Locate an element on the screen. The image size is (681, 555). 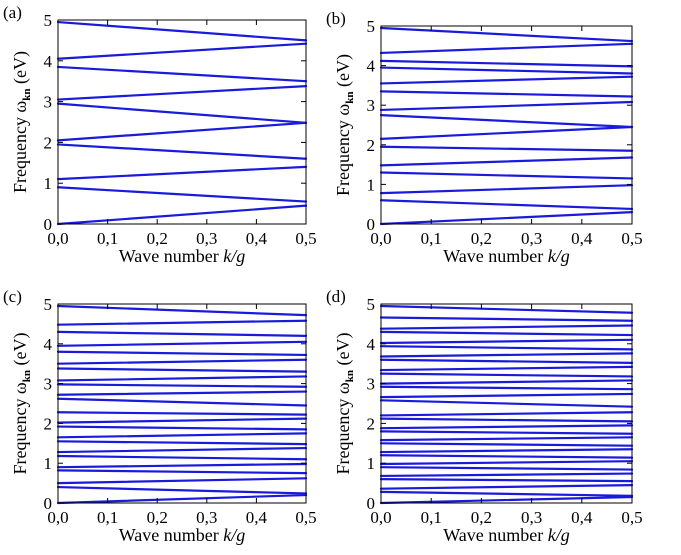
panel-label: (c) is located at coordinates (12, 296).